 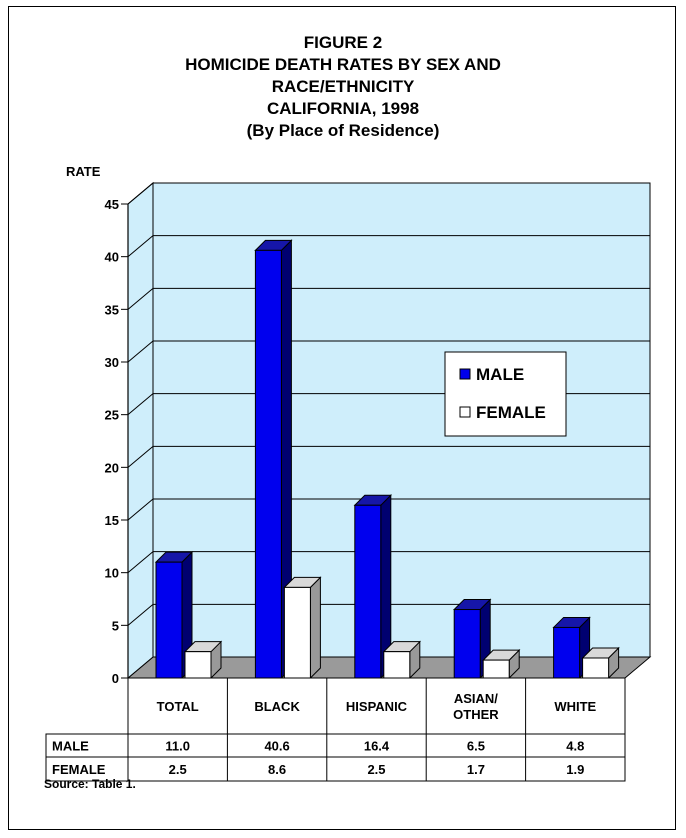 I want to click on data-label: 40.6, so click(x=276, y=746).